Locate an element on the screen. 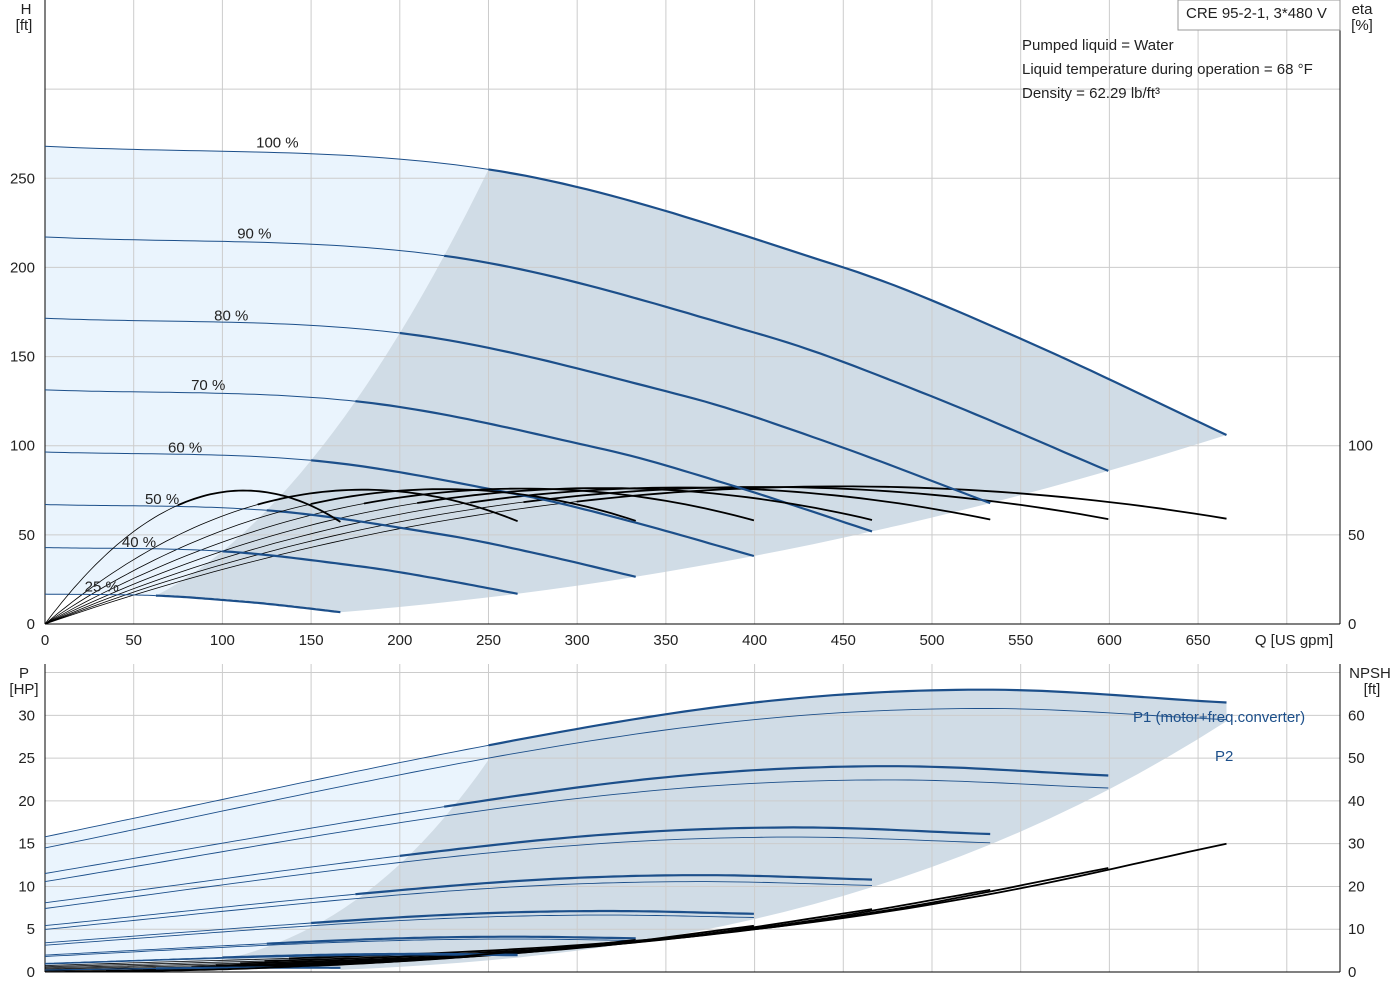 The width and height of the screenshot is (1400, 1000). npsh-axis-unit: [ft] is located at coordinates (1372, 689).